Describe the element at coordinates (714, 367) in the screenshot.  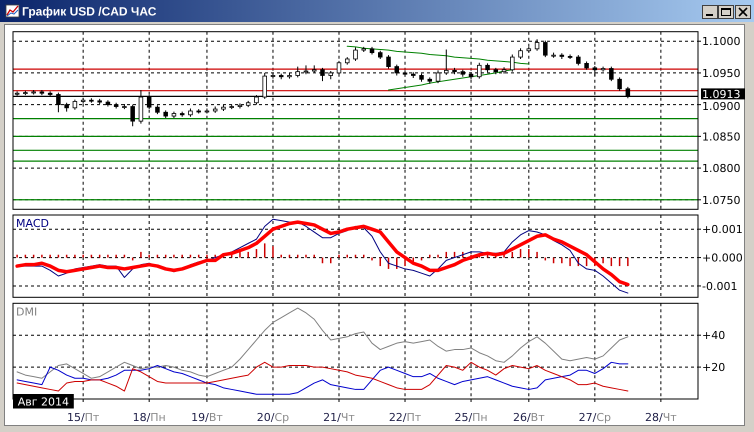
I see `y-tick-label: +20` at that location.